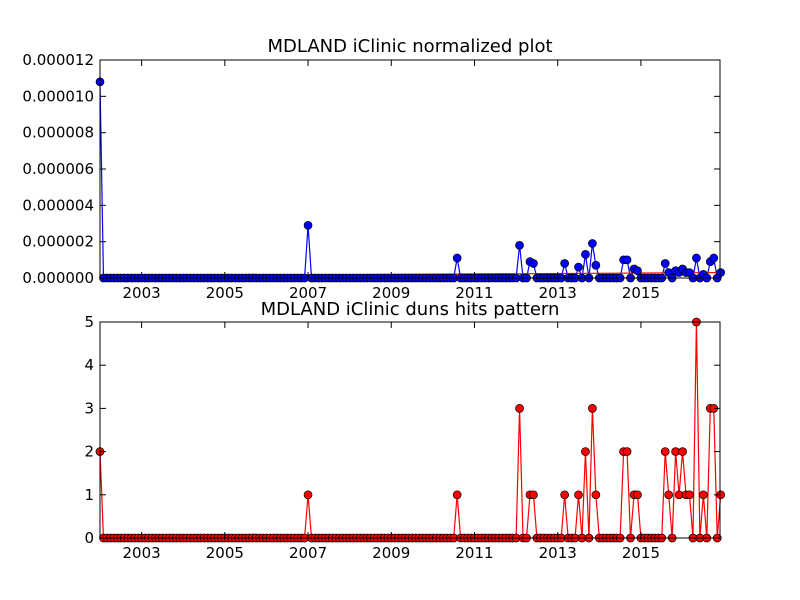 The width and height of the screenshot is (800, 600). Describe the element at coordinates (58, 242) in the screenshot. I see `y-tick-label: 0.000002` at that location.